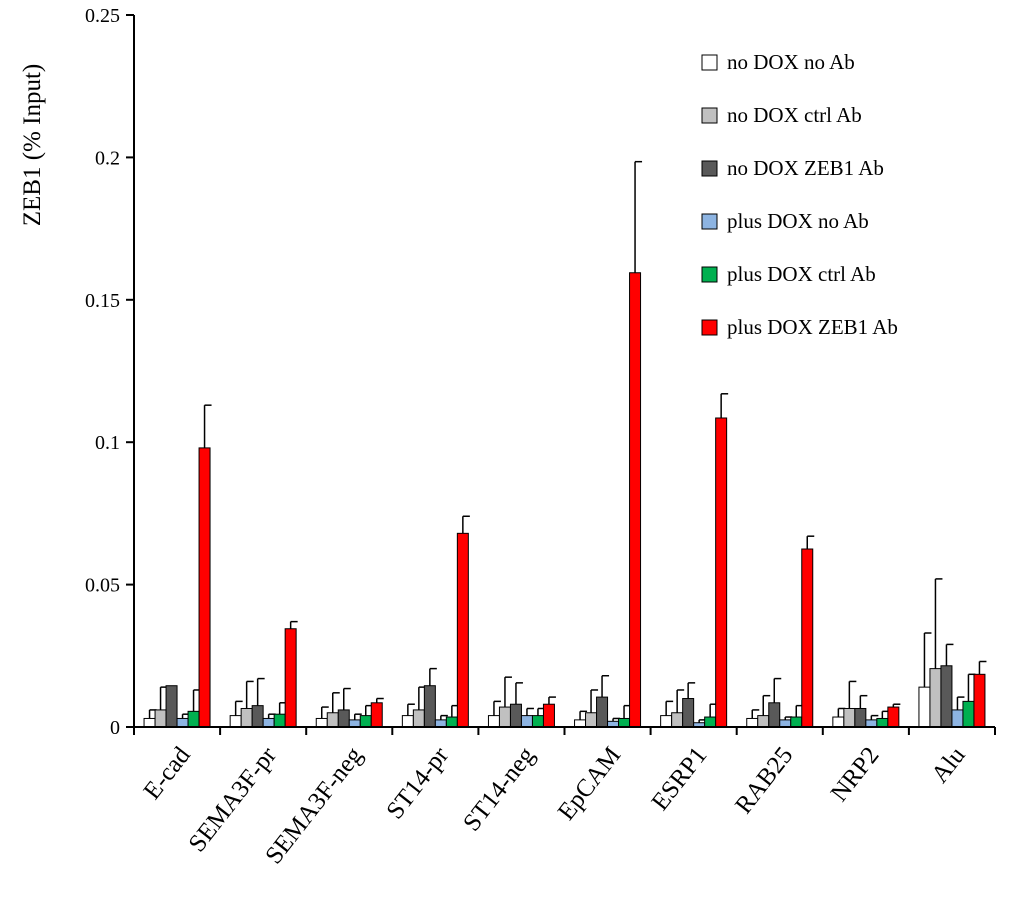 This screenshot has width=1024, height=922. What do you see at coordinates (589, 783) in the screenshot?
I see `x-tick-label: EpCAM` at bounding box center [589, 783].